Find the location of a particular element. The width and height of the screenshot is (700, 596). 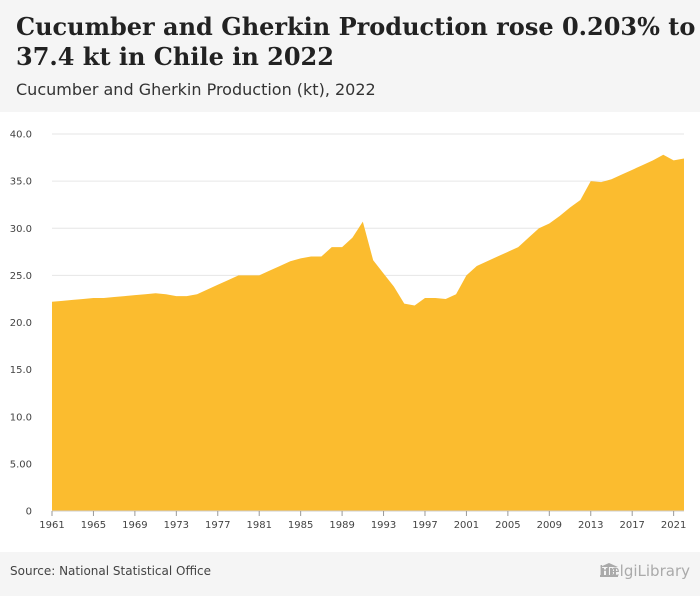

y-tick-label: 15.0 is located at coordinates (21, 370).